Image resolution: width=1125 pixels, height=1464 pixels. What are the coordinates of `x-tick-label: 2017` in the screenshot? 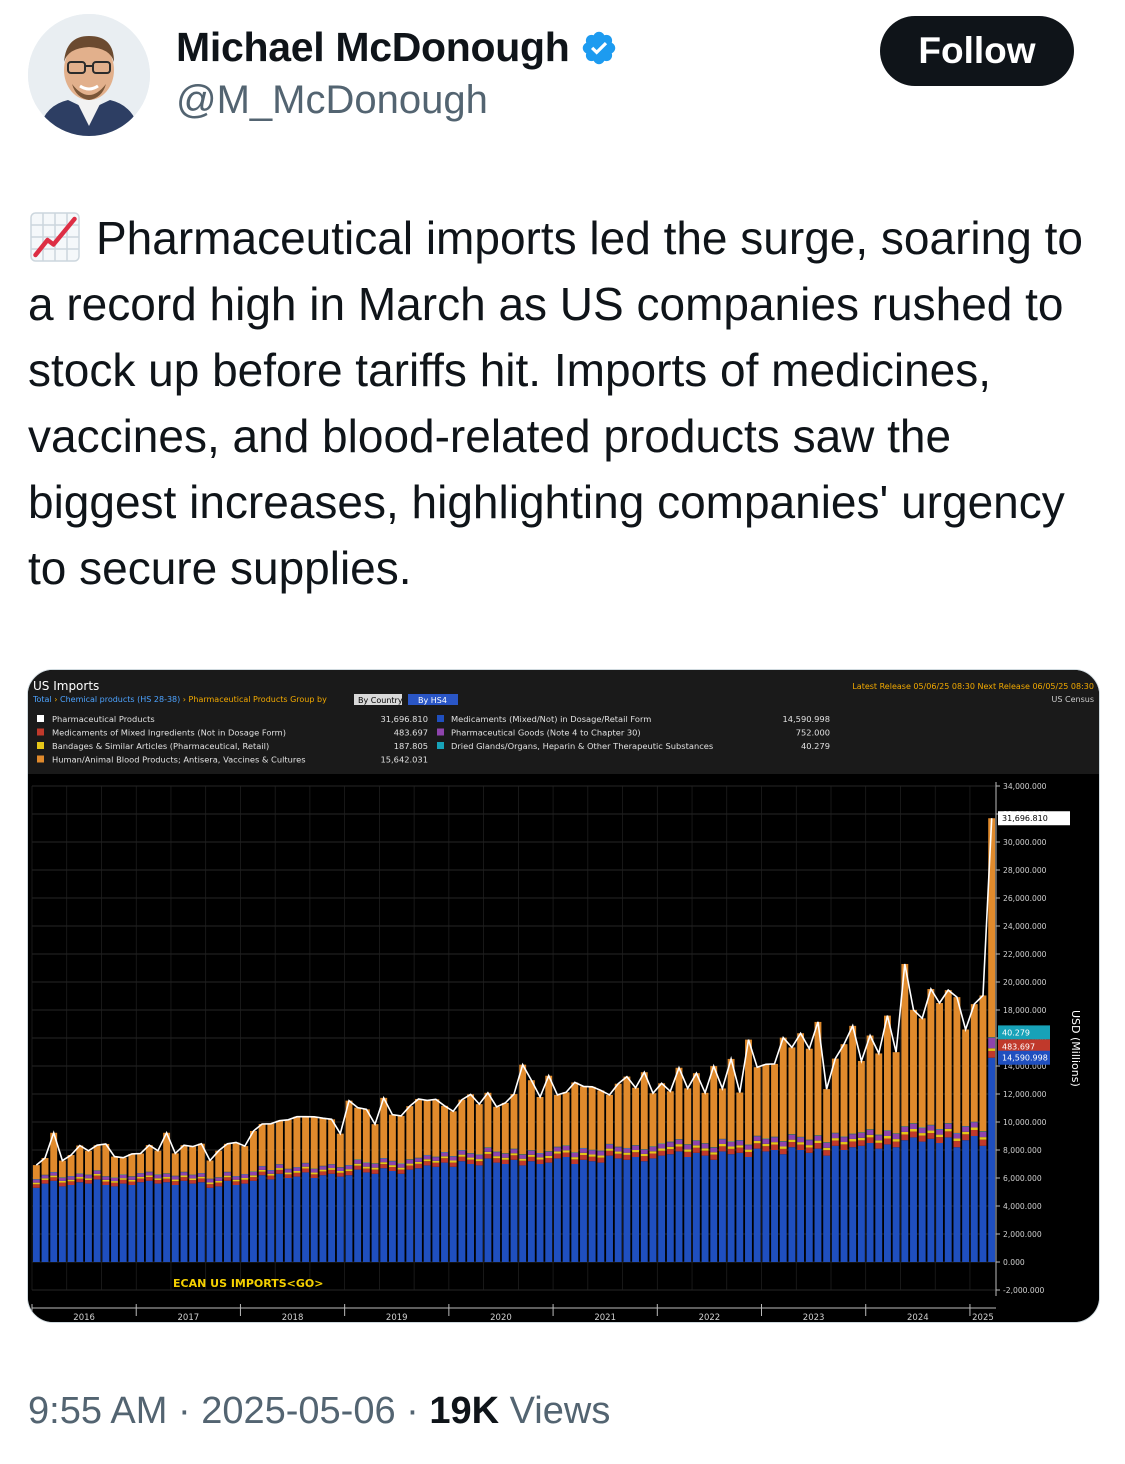 It's located at (189, 1317).